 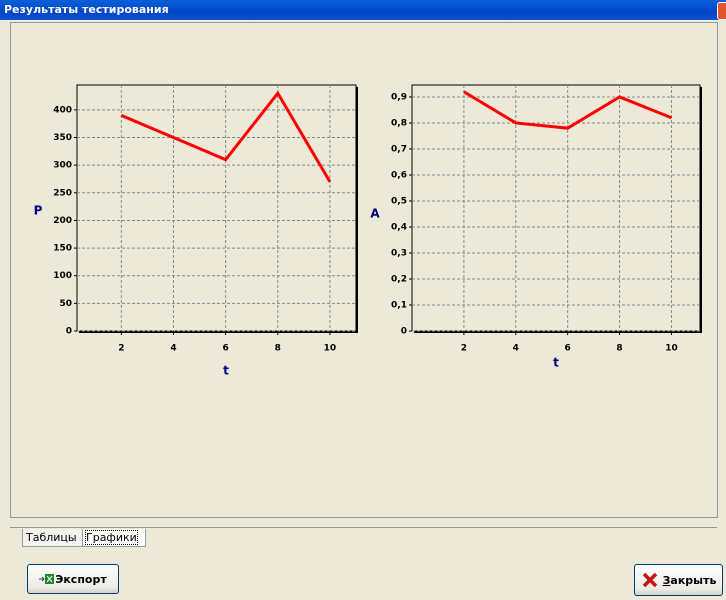 What do you see at coordinates (62, 276) in the screenshot?
I see `y-tick-label: 100` at bounding box center [62, 276].